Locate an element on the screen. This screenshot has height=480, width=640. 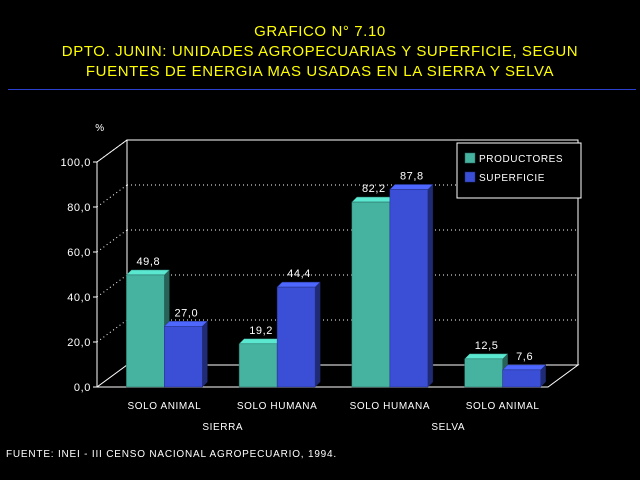
legend-label: PRODUCTORES is located at coordinates (521, 159).